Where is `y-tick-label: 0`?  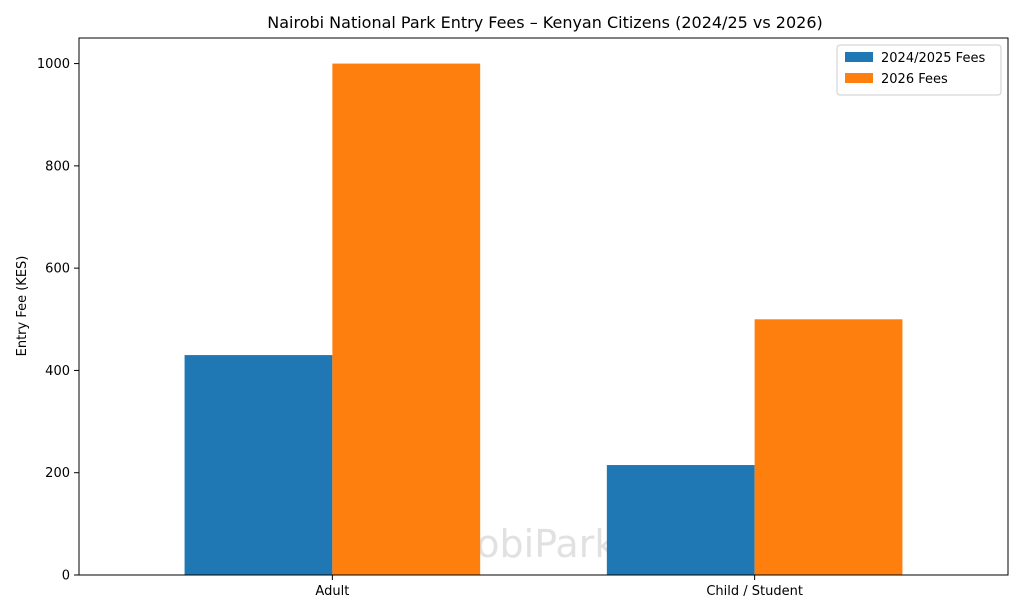
y-tick-label: 0 is located at coordinates (66, 576).